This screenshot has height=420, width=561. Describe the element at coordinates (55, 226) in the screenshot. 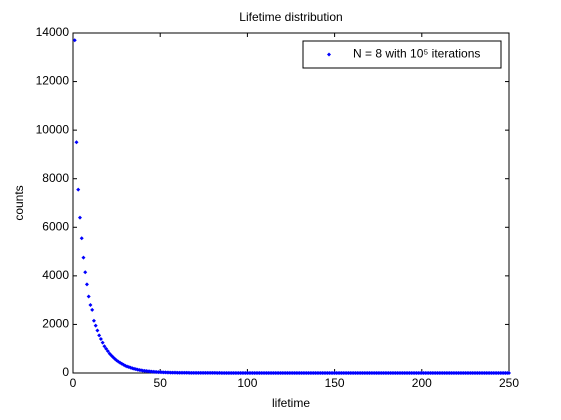

I see `y-tick-label: 6000` at that location.